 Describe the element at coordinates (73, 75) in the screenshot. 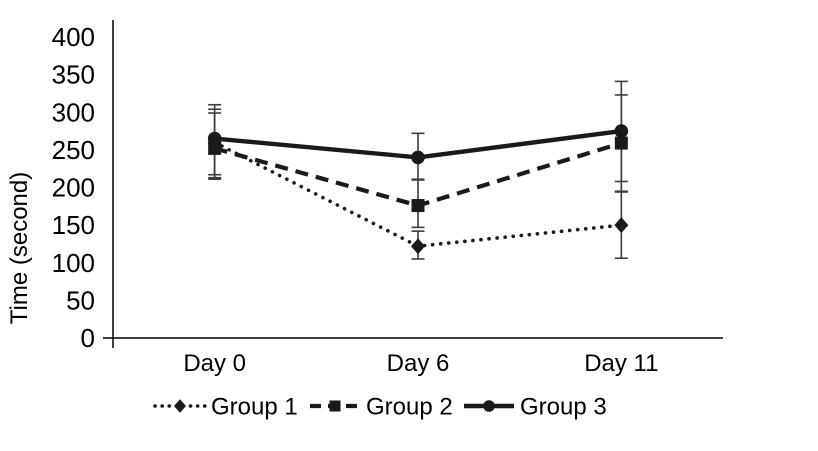

I see `y-tick-label: 350` at that location.